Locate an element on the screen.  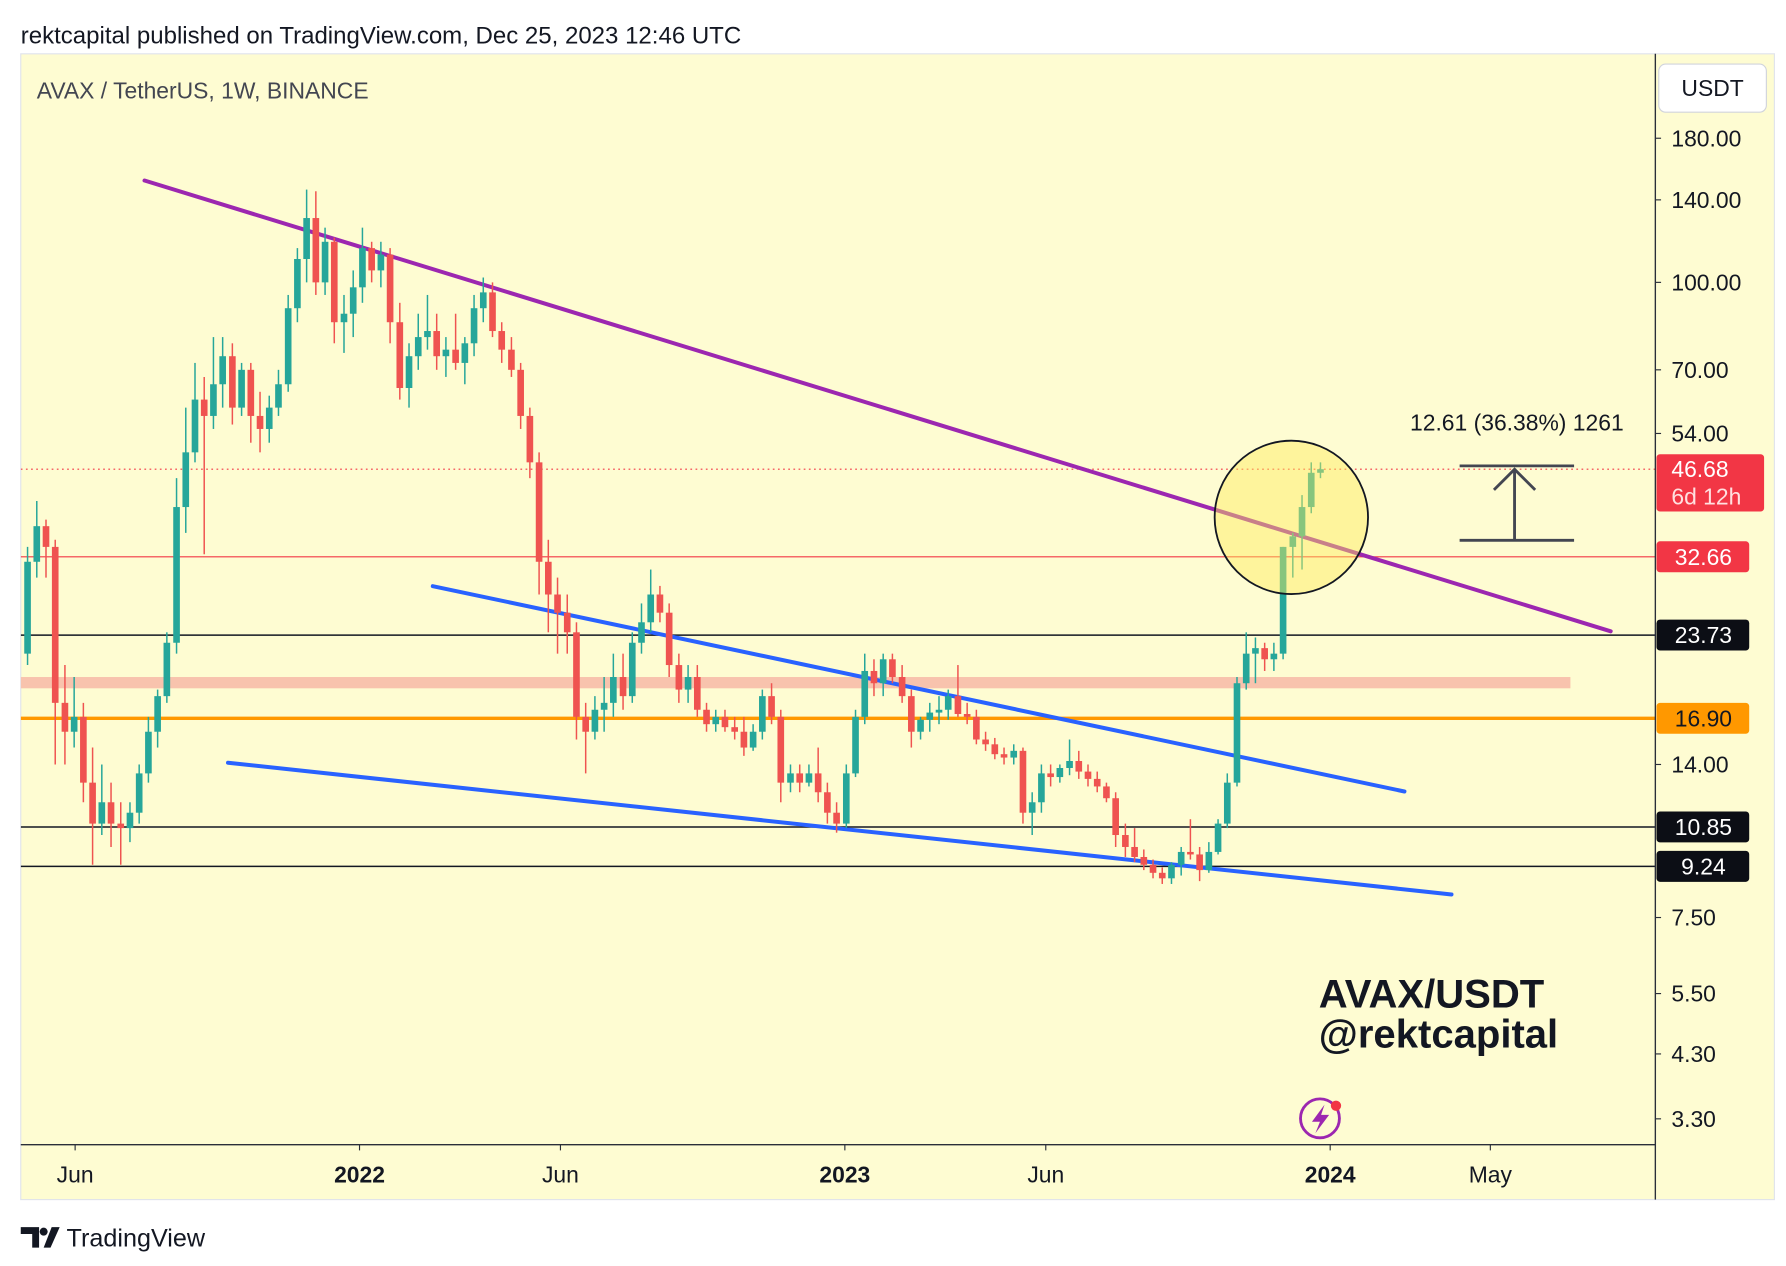
y-tick-label: 4.30 is located at coordinates (1693, 1054).